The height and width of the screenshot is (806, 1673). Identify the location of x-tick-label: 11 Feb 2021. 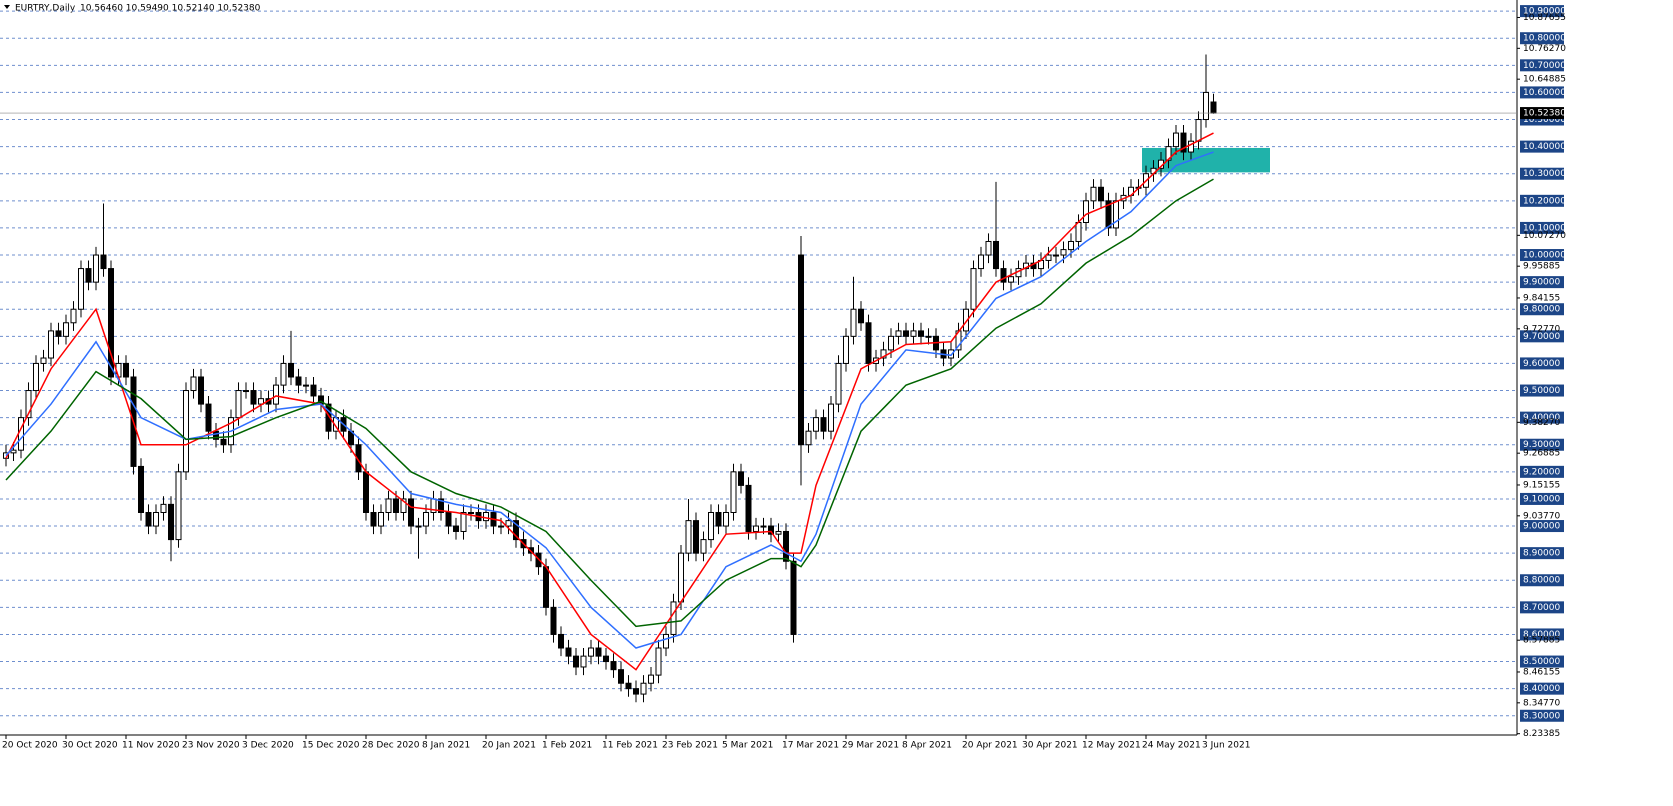
(630, 746).